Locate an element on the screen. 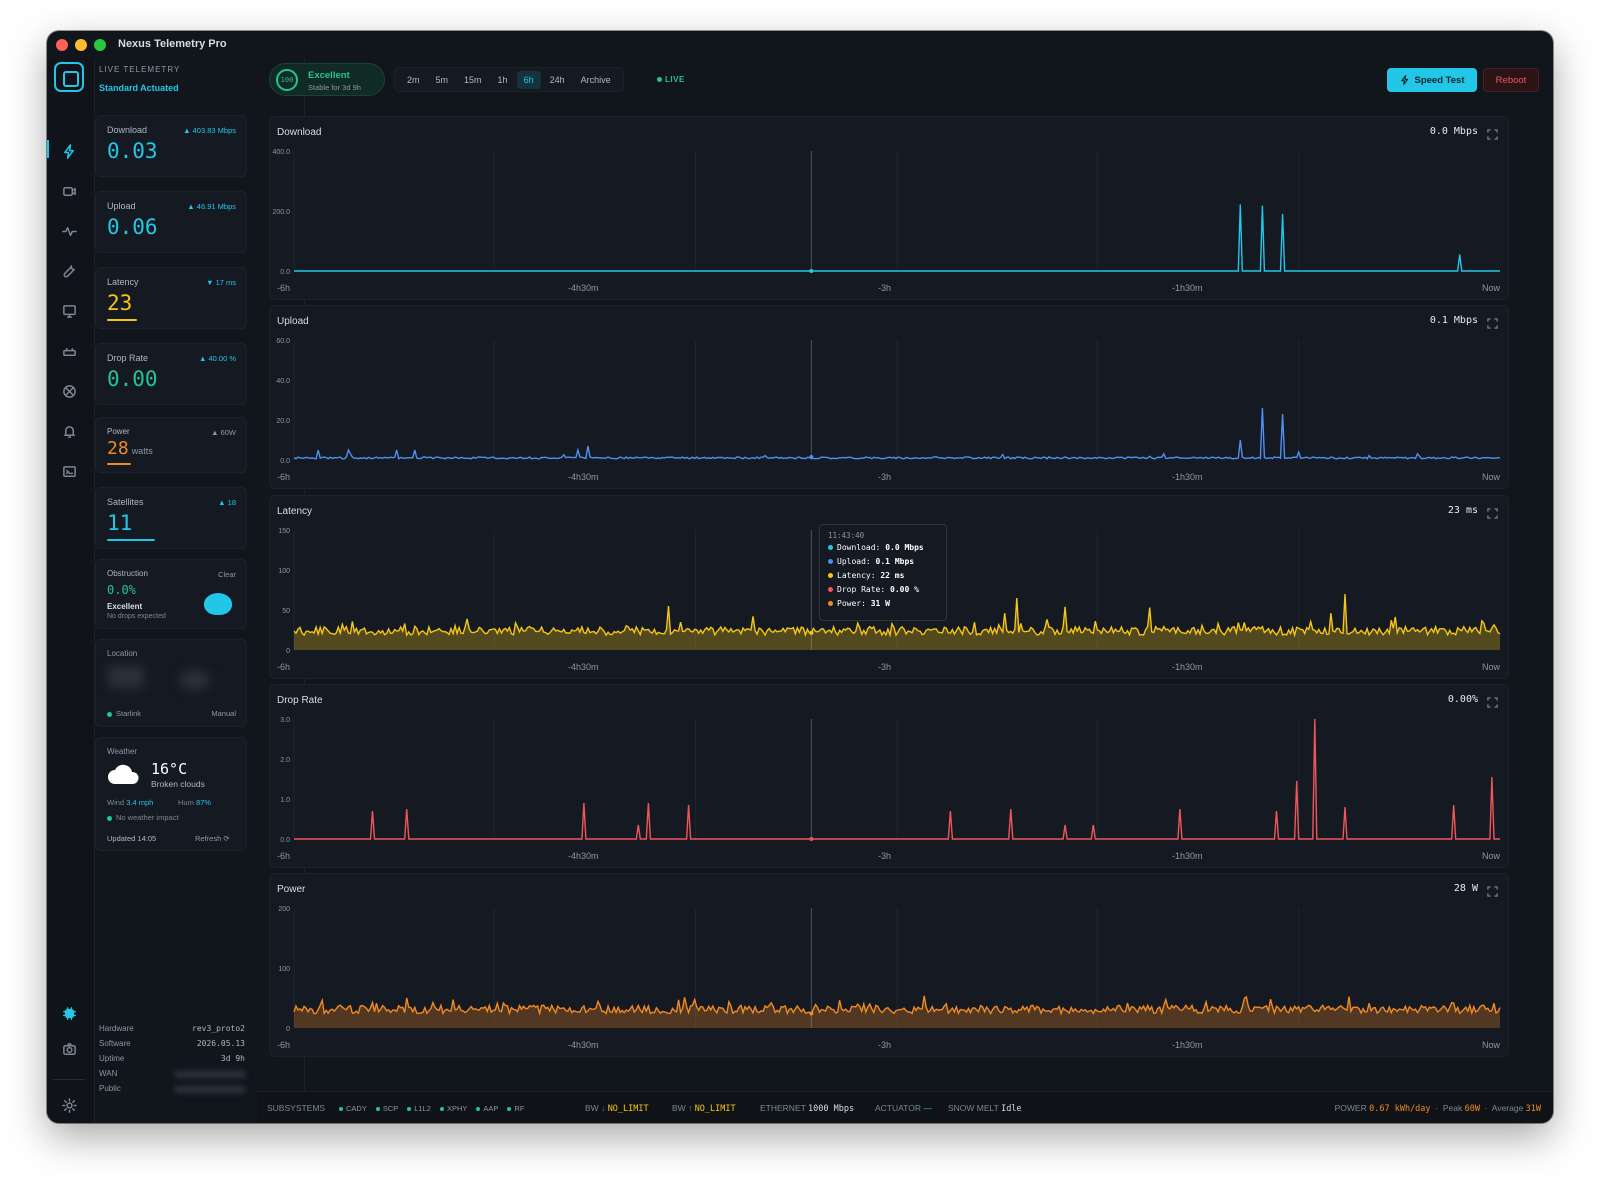  y-tick-label: 2.0 is located at coordinates (285, 760).